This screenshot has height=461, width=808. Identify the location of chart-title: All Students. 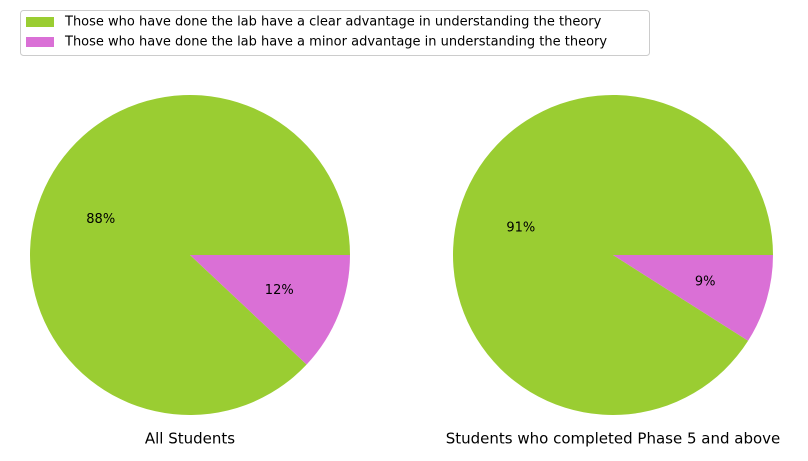
(190, 439).